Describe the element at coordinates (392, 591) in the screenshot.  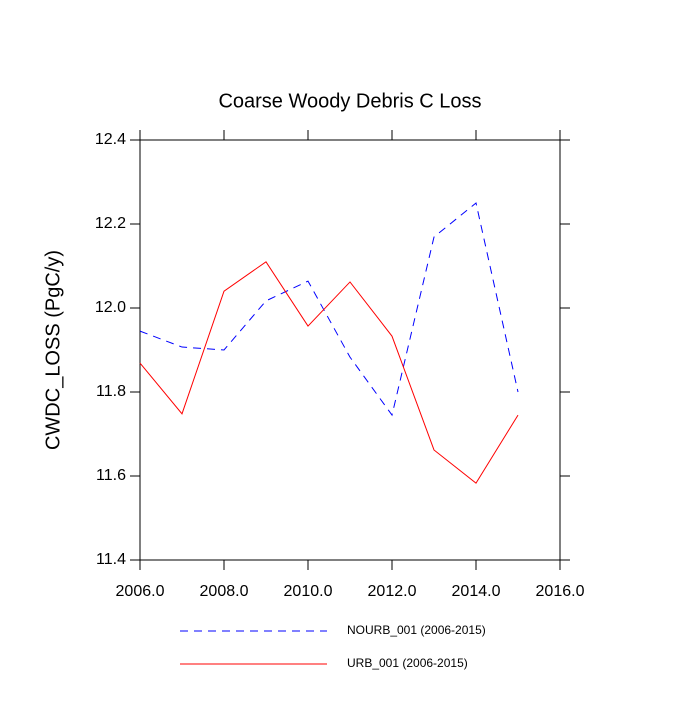
I see `x-tick-label: 2012.0` at that location.